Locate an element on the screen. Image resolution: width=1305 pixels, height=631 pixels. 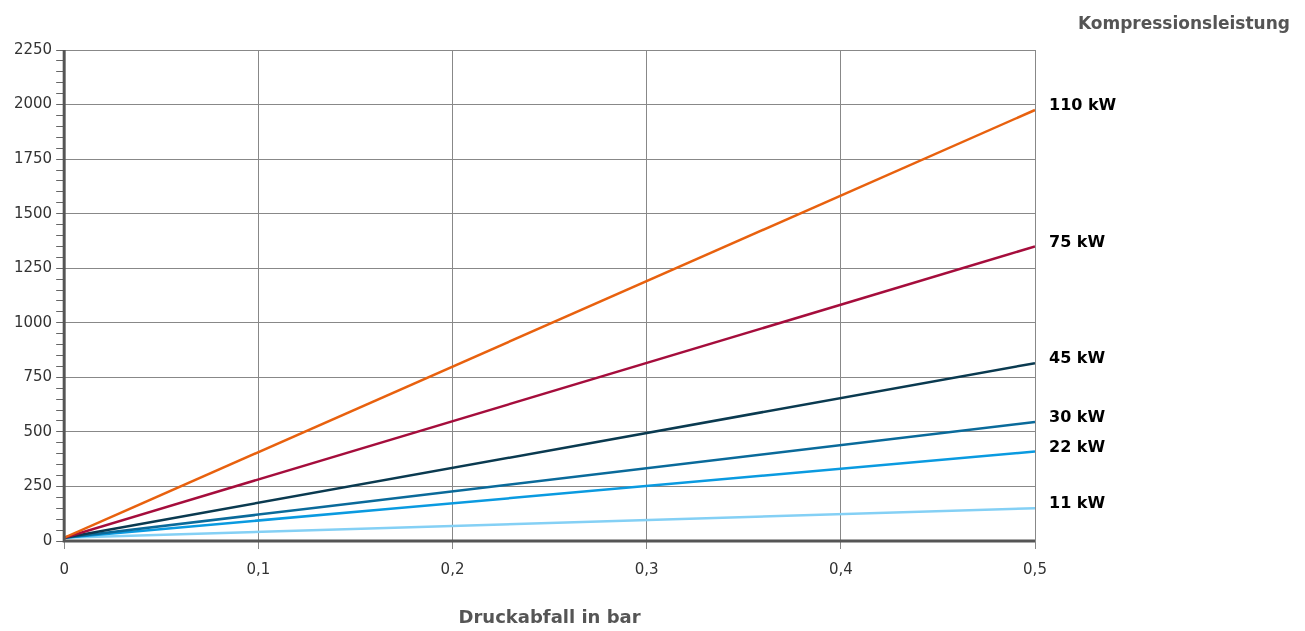
x-tick-label: 0,1 is located at coordinates (258, 568).